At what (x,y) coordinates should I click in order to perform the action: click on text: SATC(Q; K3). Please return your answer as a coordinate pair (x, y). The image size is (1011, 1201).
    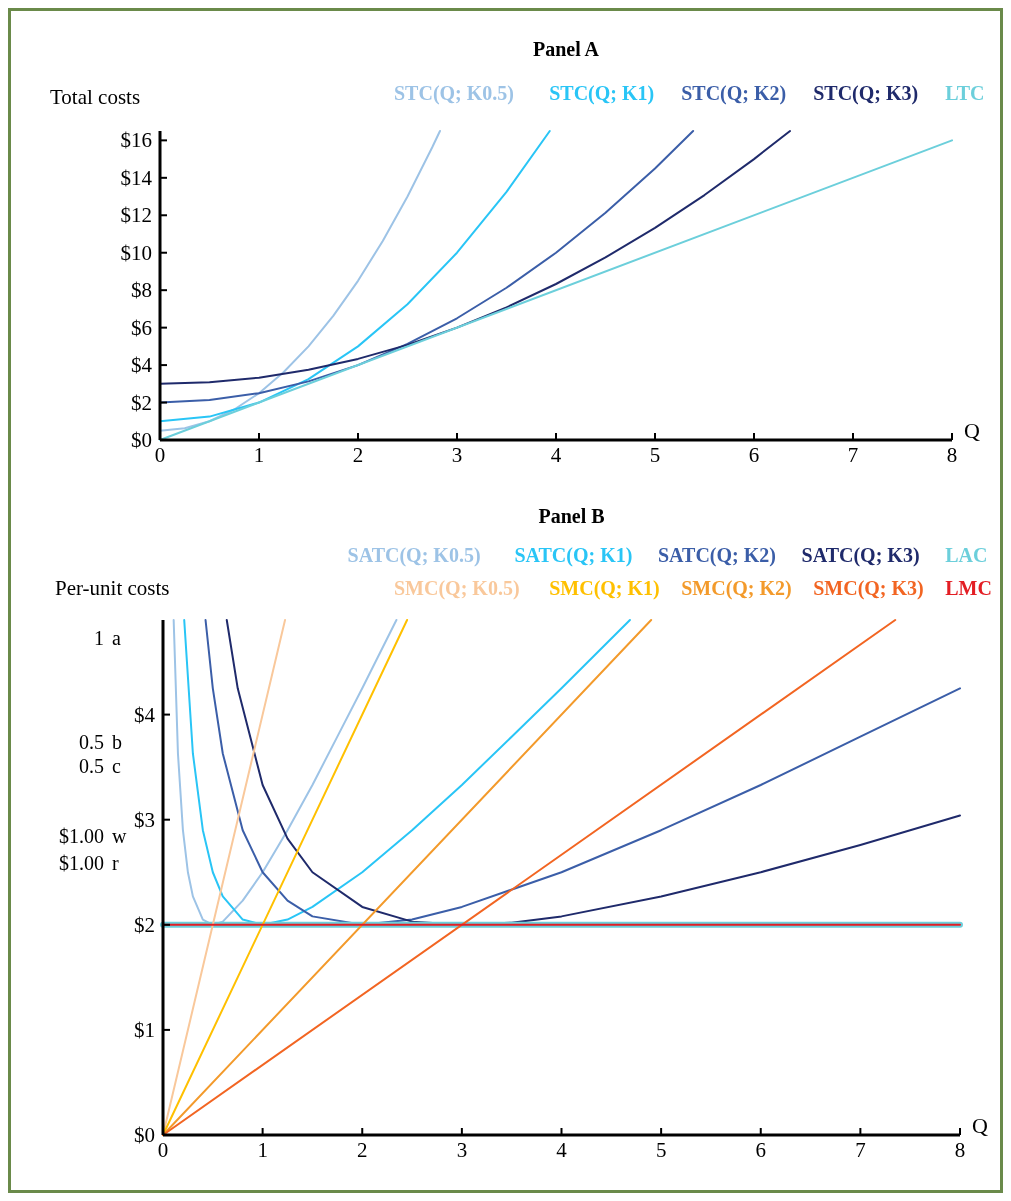
    Looking at the image, I should click on (860, 555).